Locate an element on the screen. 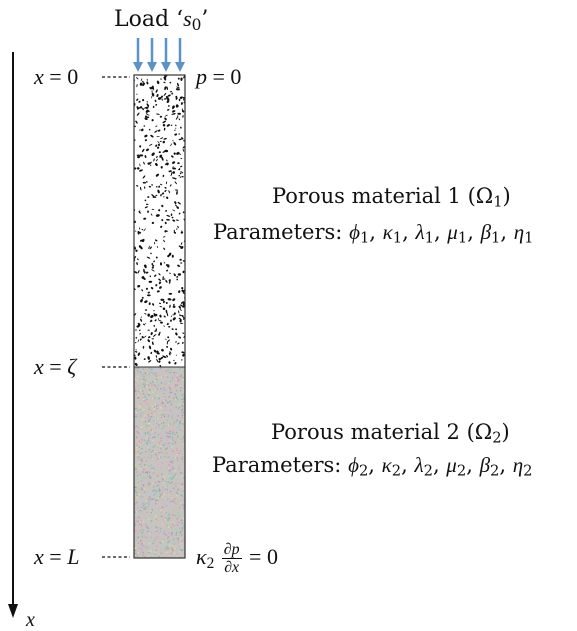 This screenshot has width=577, height=631. bc-bottom-label: κ2 ∂p ∂x = 0 is located at coordinates (237, 559).